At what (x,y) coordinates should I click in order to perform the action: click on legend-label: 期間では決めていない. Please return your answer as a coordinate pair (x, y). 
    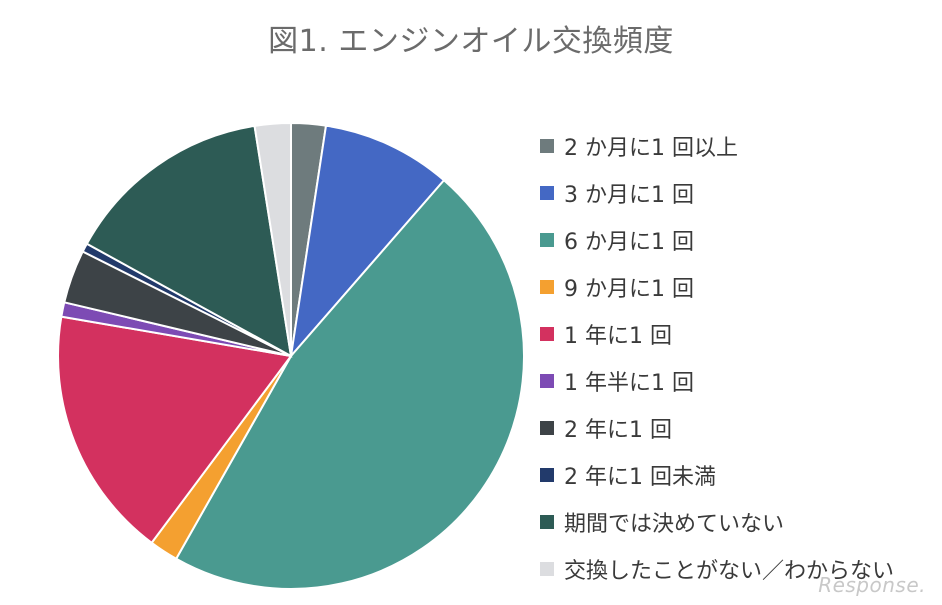
    Looking at the image, I should click on (674, 524).